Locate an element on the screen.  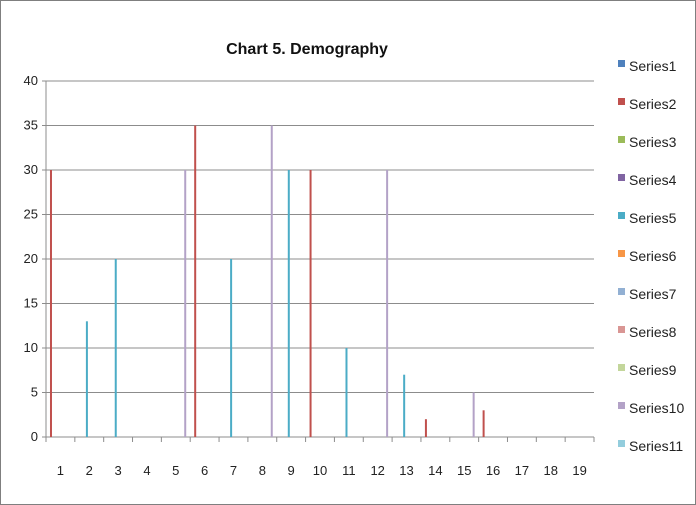
x-tick-label: 9 is located at coordinates (291, 470).